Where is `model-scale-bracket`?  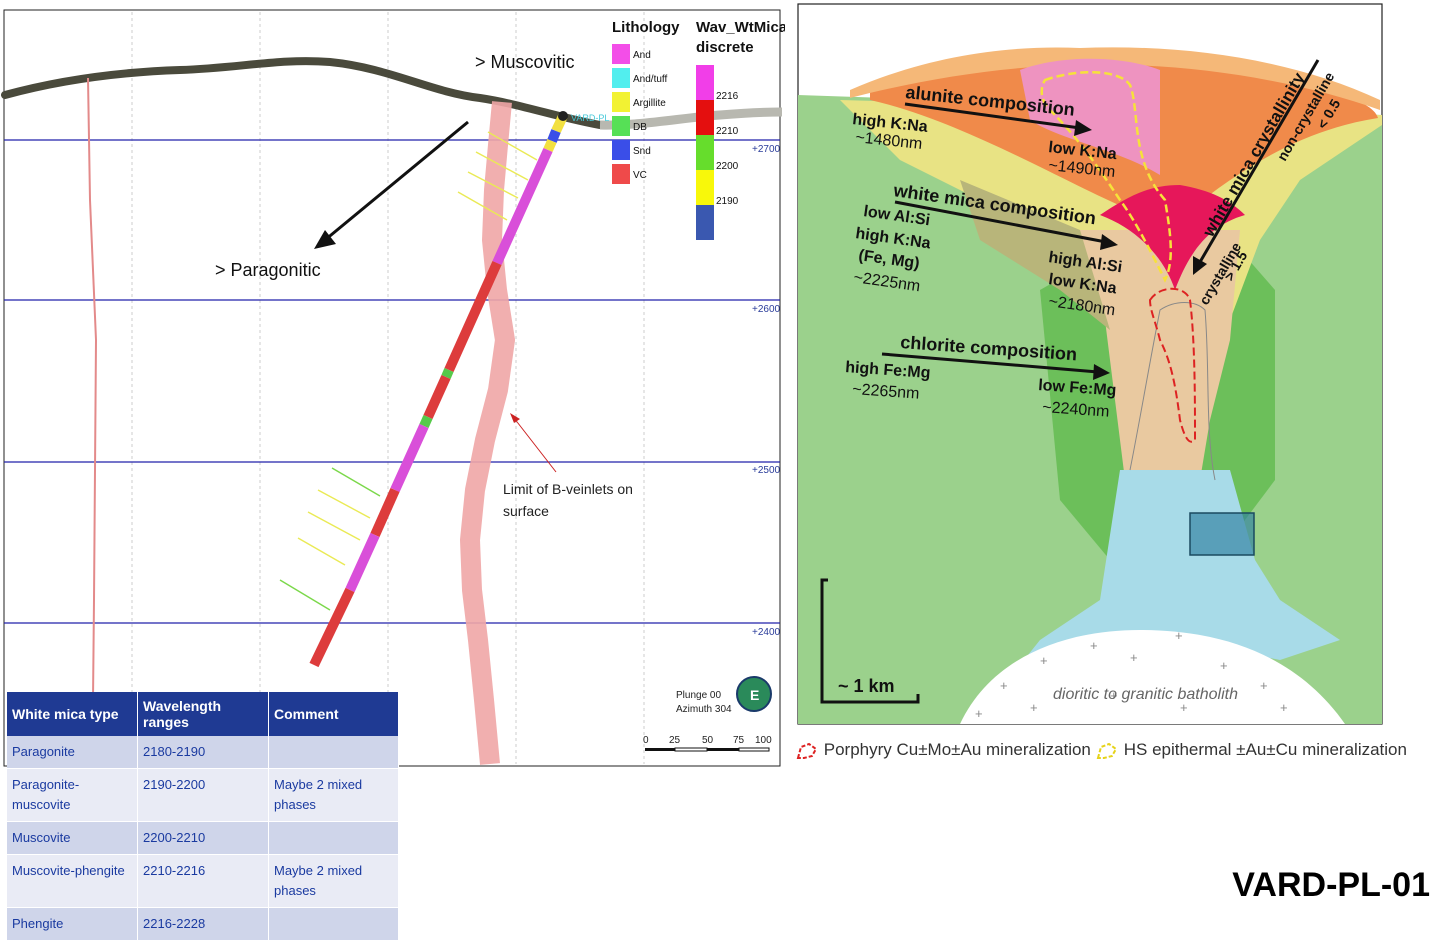
model-scale-bracket is located at coordinates (870, 641).